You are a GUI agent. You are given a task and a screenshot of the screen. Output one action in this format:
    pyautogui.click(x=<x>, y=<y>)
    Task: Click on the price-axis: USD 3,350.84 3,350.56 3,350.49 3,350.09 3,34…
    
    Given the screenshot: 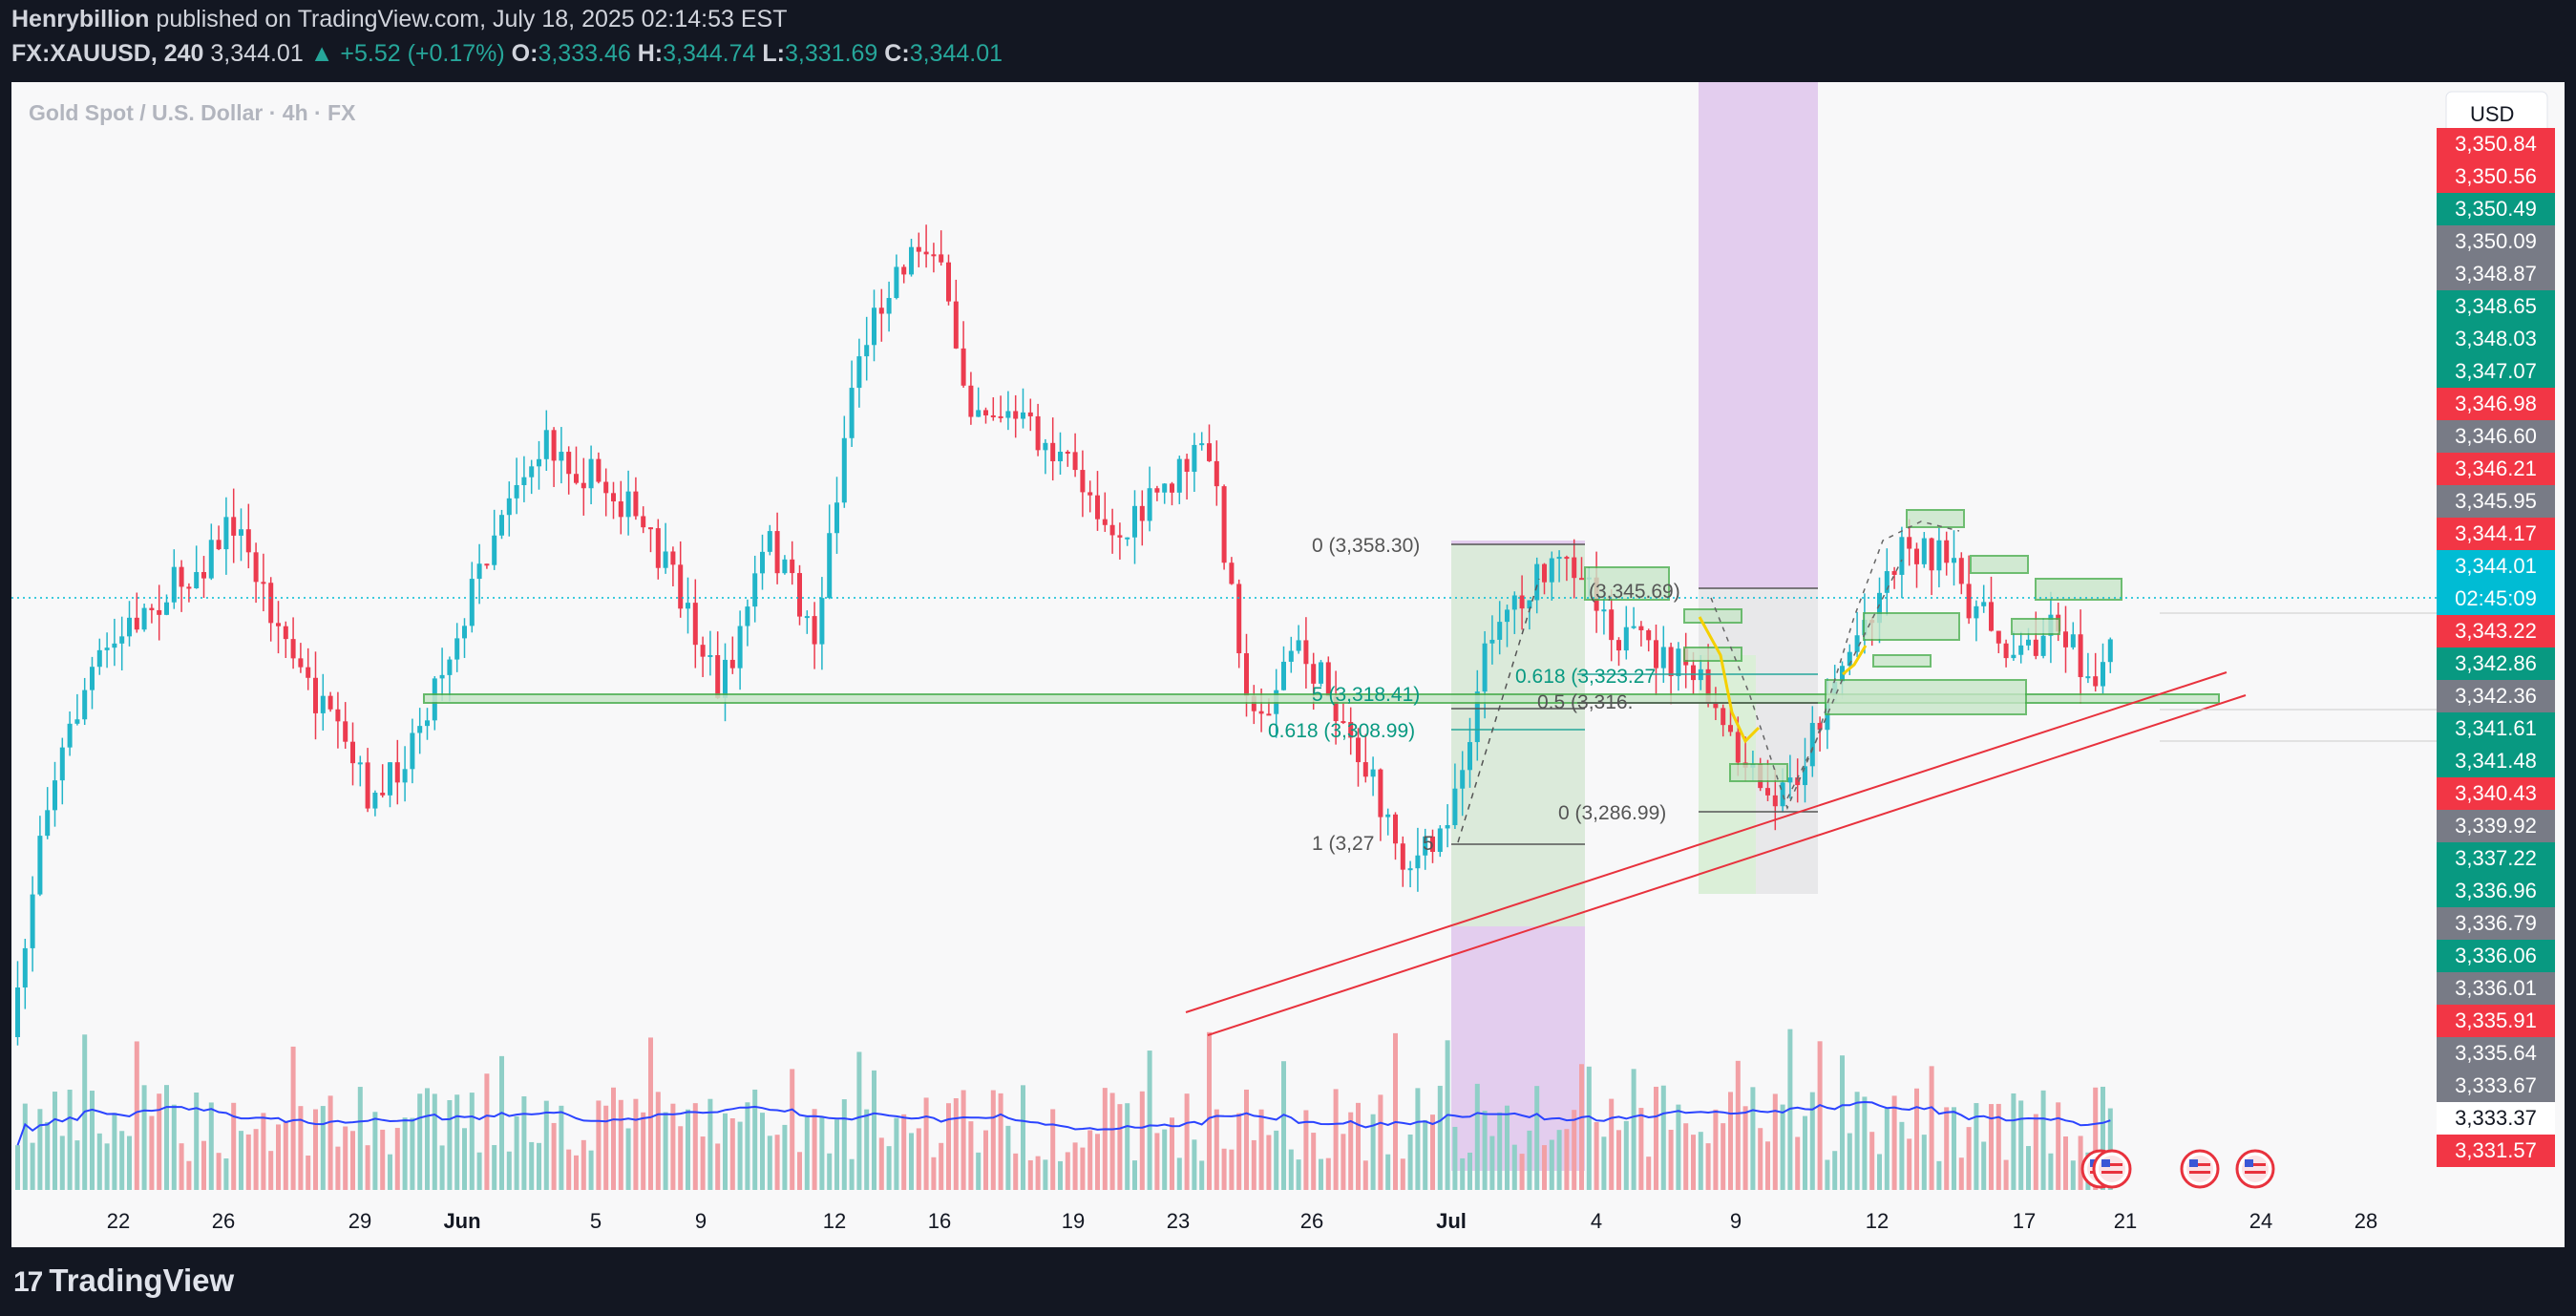 What is the action you would take?
    pyautogui.click(x=2501, y=639)
    